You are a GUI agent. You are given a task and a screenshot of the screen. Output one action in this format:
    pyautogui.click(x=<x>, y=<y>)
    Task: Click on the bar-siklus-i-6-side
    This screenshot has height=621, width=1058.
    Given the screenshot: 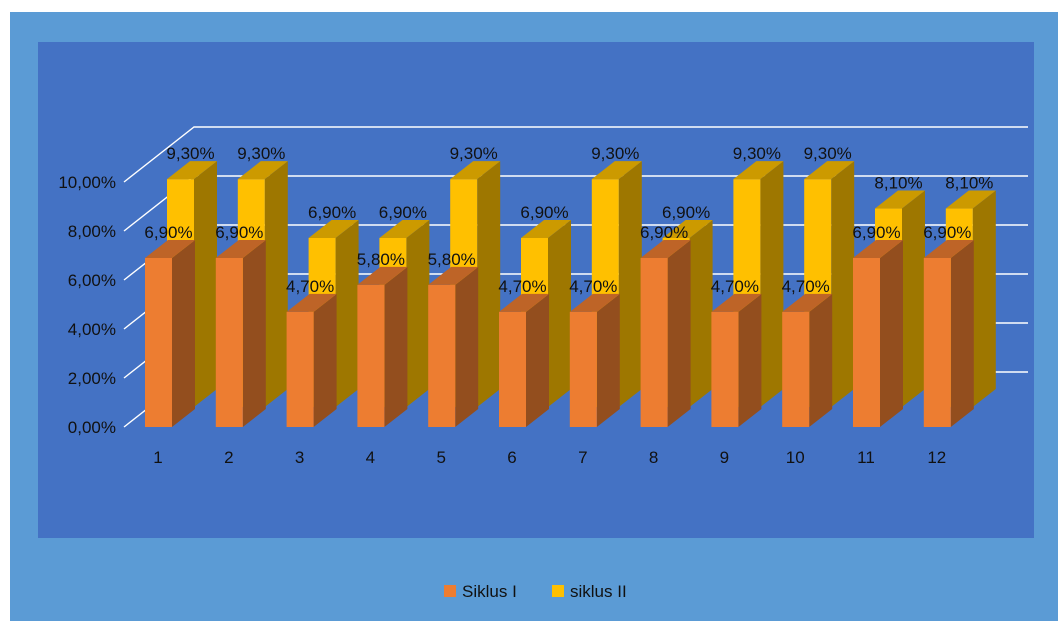 What is the action you would take?
    pyautogui.click(x=537, y=360)
    